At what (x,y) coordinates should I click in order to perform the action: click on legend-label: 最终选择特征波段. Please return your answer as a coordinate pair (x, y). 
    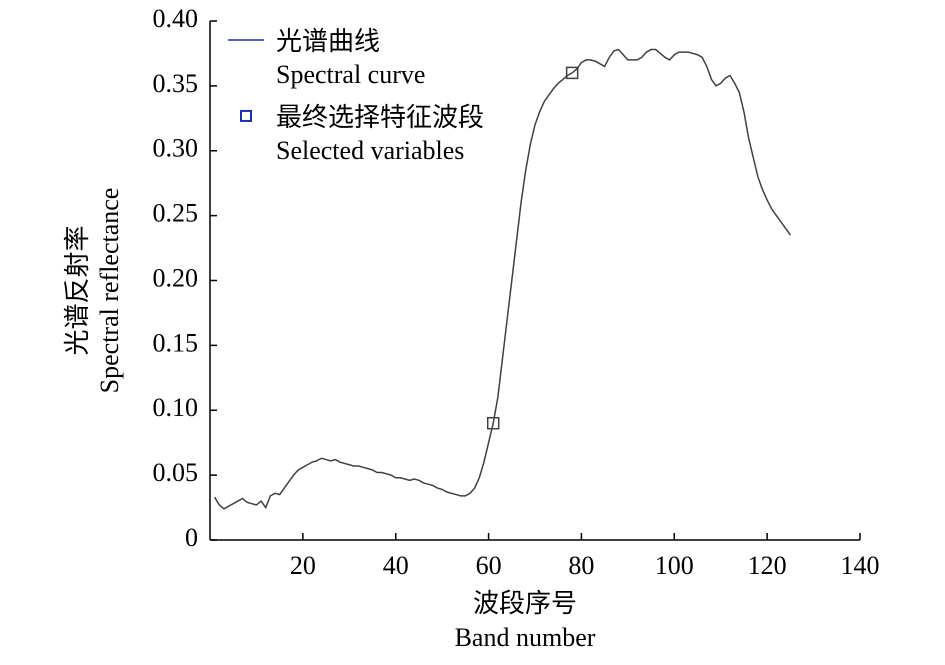
    Looking at the image, I should click on (380, 117).